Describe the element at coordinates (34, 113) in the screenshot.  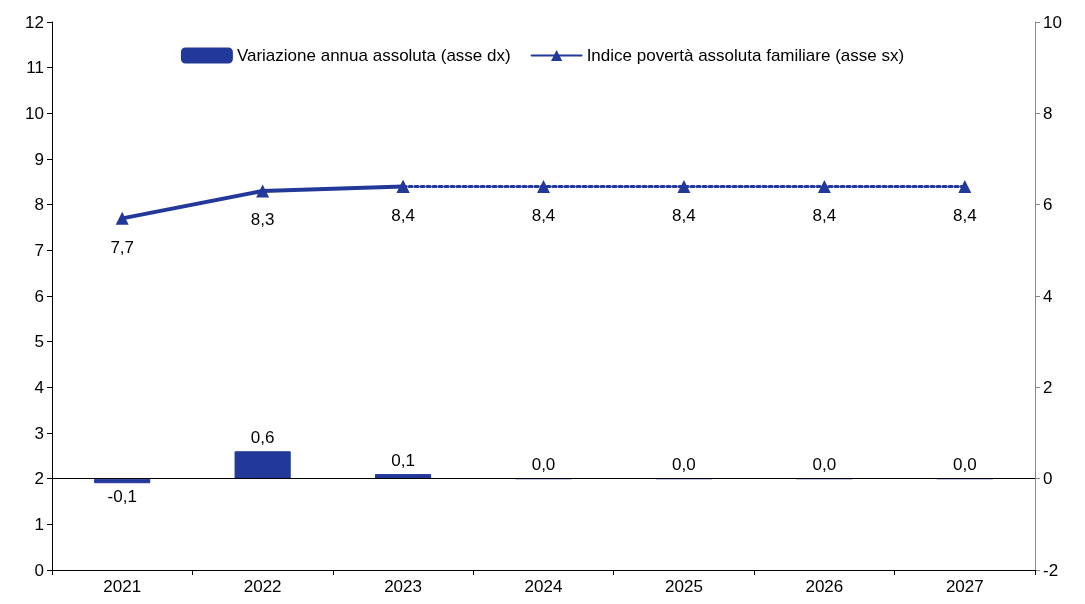
I see `y-tick-label: 10` at that location.